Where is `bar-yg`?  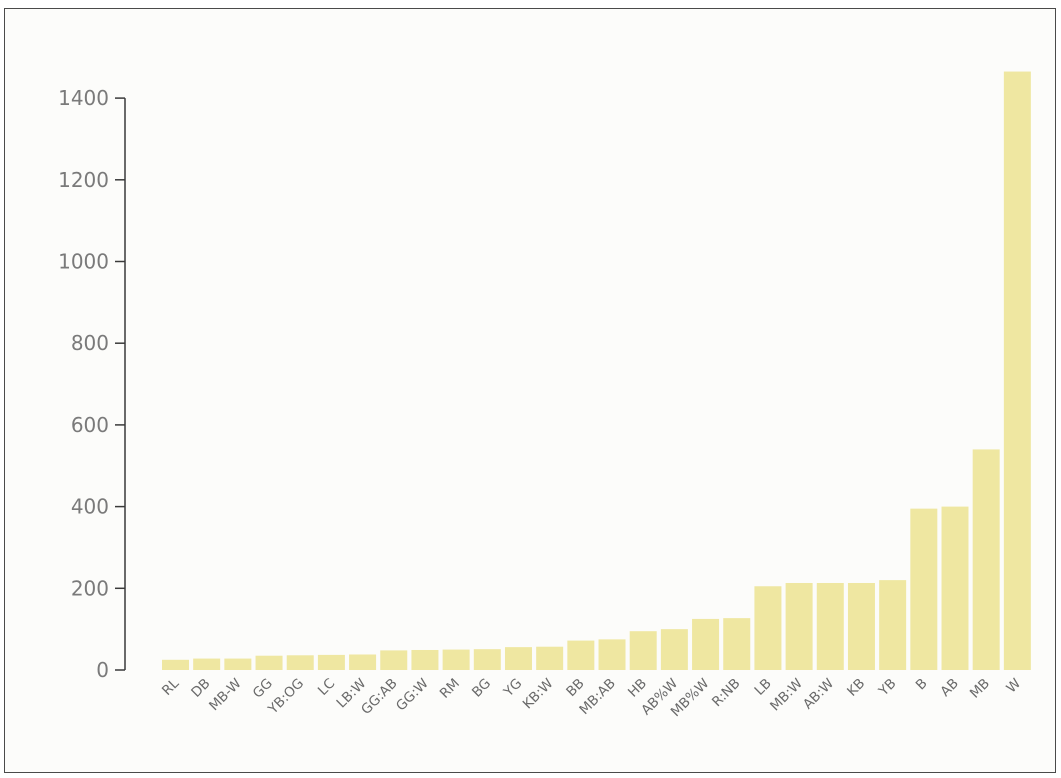
bar-yg is located at coordinates (518, 658).